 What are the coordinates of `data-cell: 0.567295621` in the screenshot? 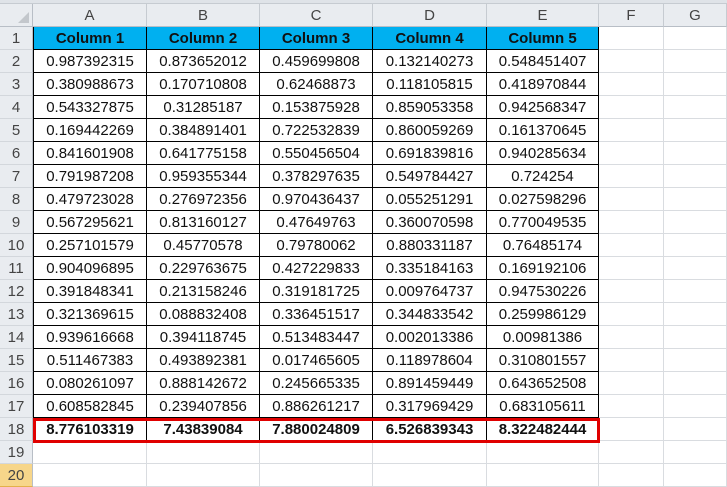 It's located at (90, 222).